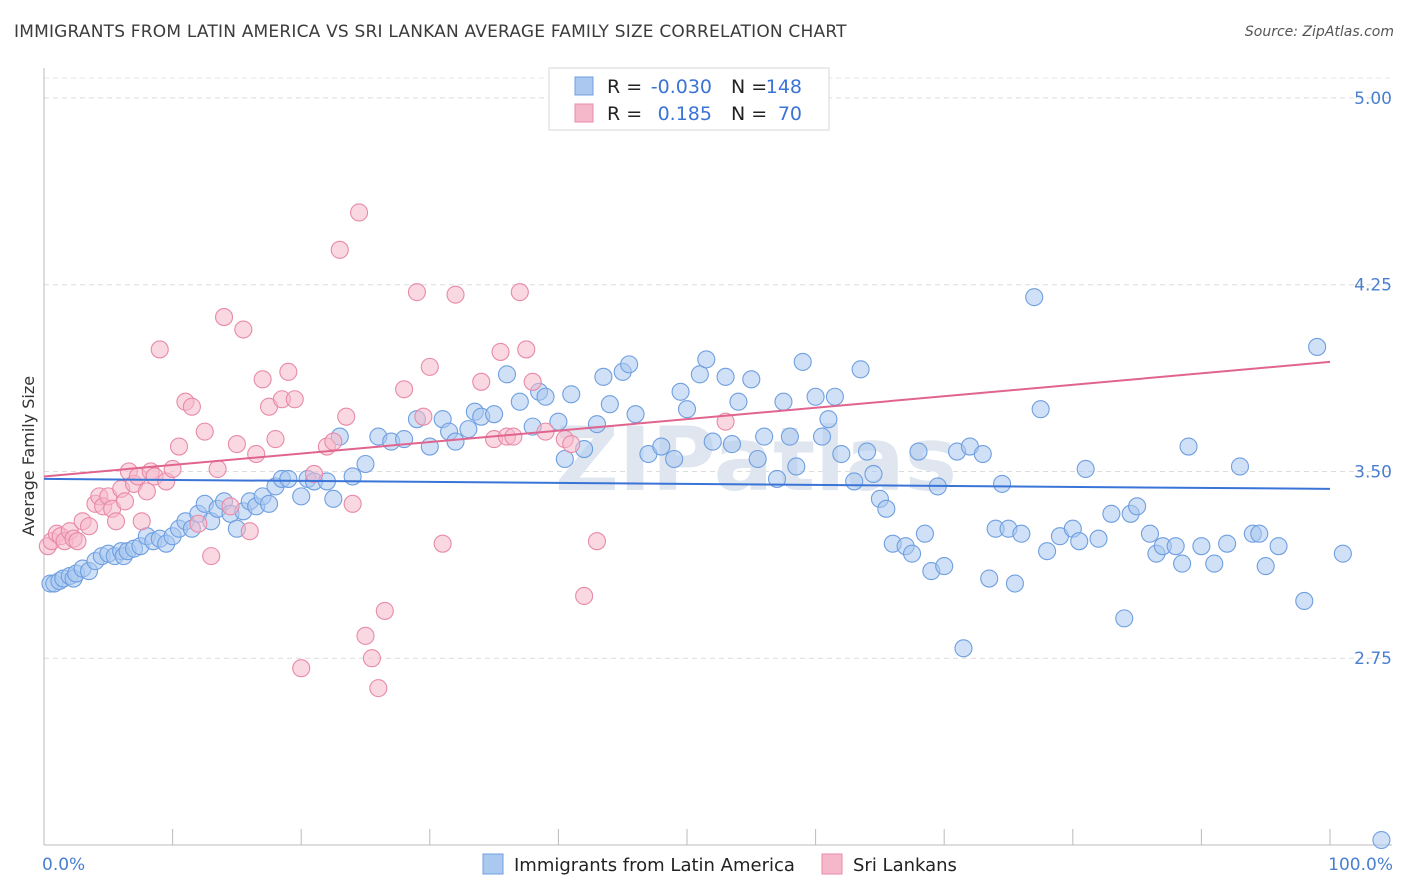 The height and width of the screenshot is (892, 1406). What do you see at coordinates (28, 456) in the screenshot?
I see `y-axis-title: Average Family Size` at bounding box center [28, 456].